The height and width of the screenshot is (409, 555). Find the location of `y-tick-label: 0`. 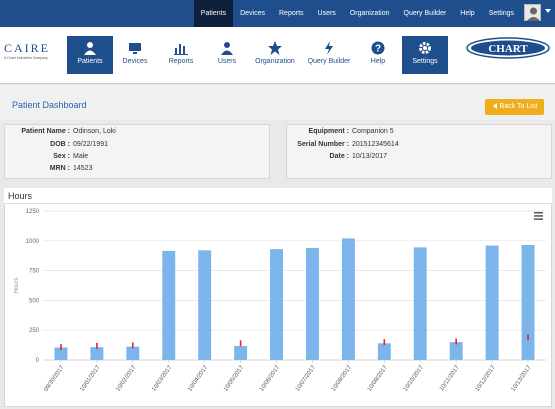

y-tick-label: 0 is located at coordinates (38, 361).